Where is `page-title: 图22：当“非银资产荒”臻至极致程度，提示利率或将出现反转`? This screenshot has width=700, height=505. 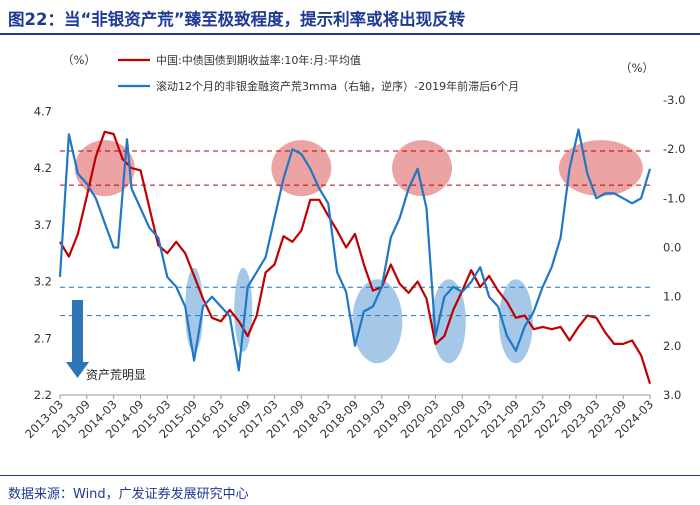 page-title: 图22：当“非银资产荒”臻至极致程度，提示利率或将出现反转 is located at coordinates (237, 19).